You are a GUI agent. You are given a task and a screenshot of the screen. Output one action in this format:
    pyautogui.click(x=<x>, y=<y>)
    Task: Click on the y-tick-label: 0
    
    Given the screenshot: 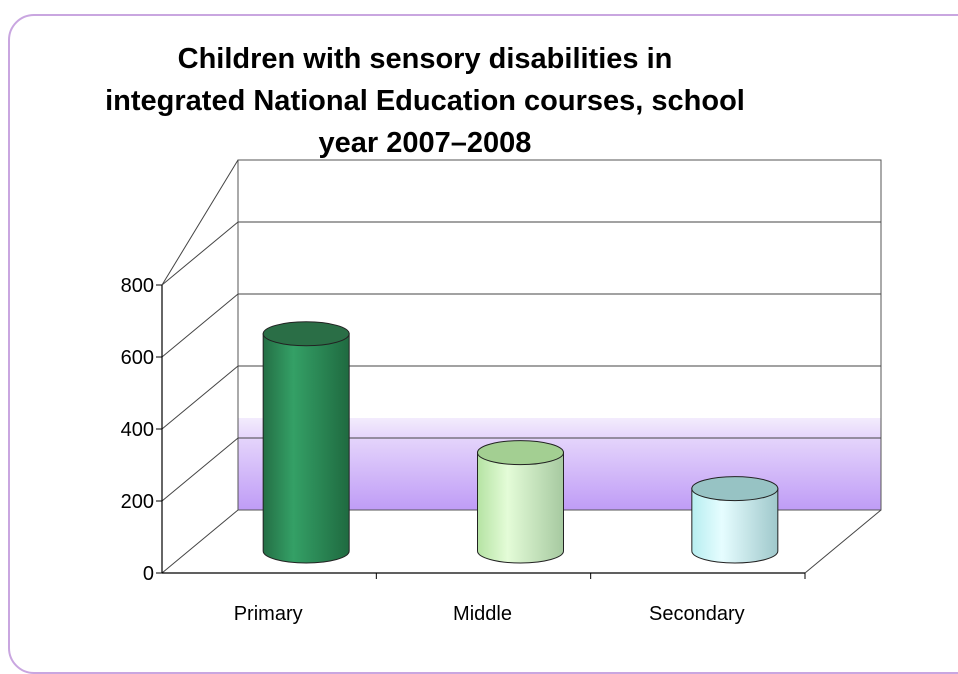 What is the action you would take?
    pyautogui.click(x=148, y=574)
    